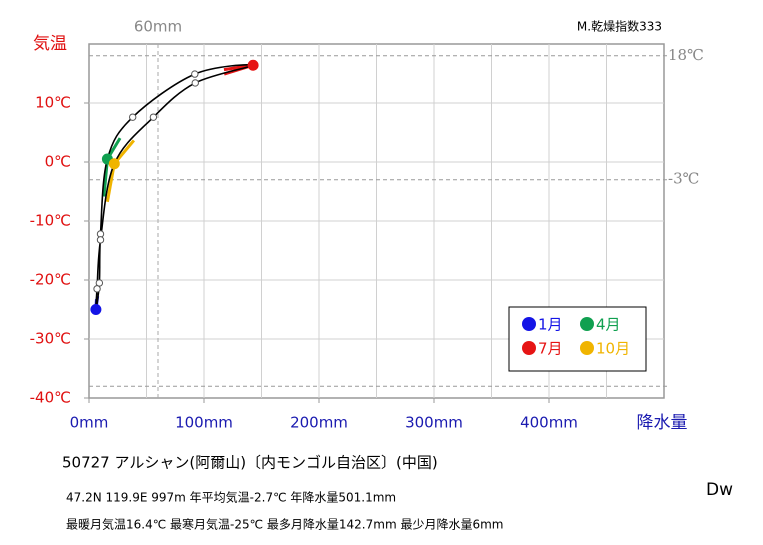 The width and height of the screenshot is (763, 545). Describe the element at coordinates (204, 423) in the screenshot. I see `x-tick-label: 100mm` at that location.